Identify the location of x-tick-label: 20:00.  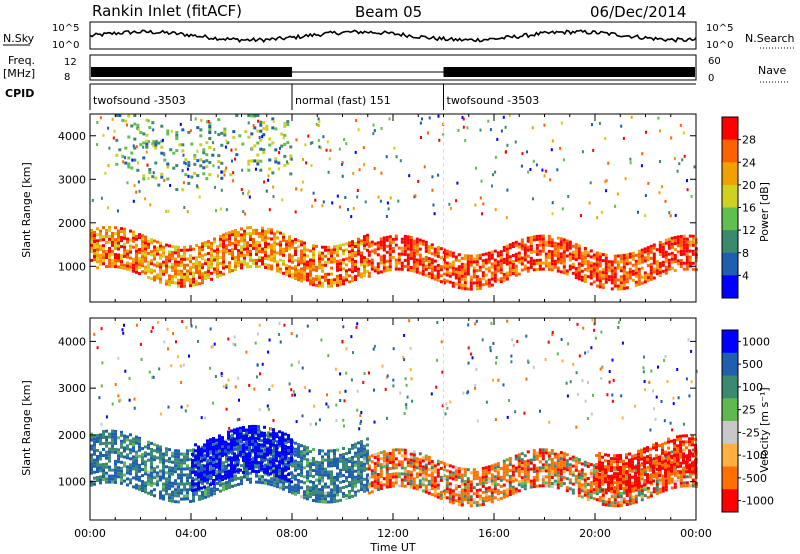
(595, 533).